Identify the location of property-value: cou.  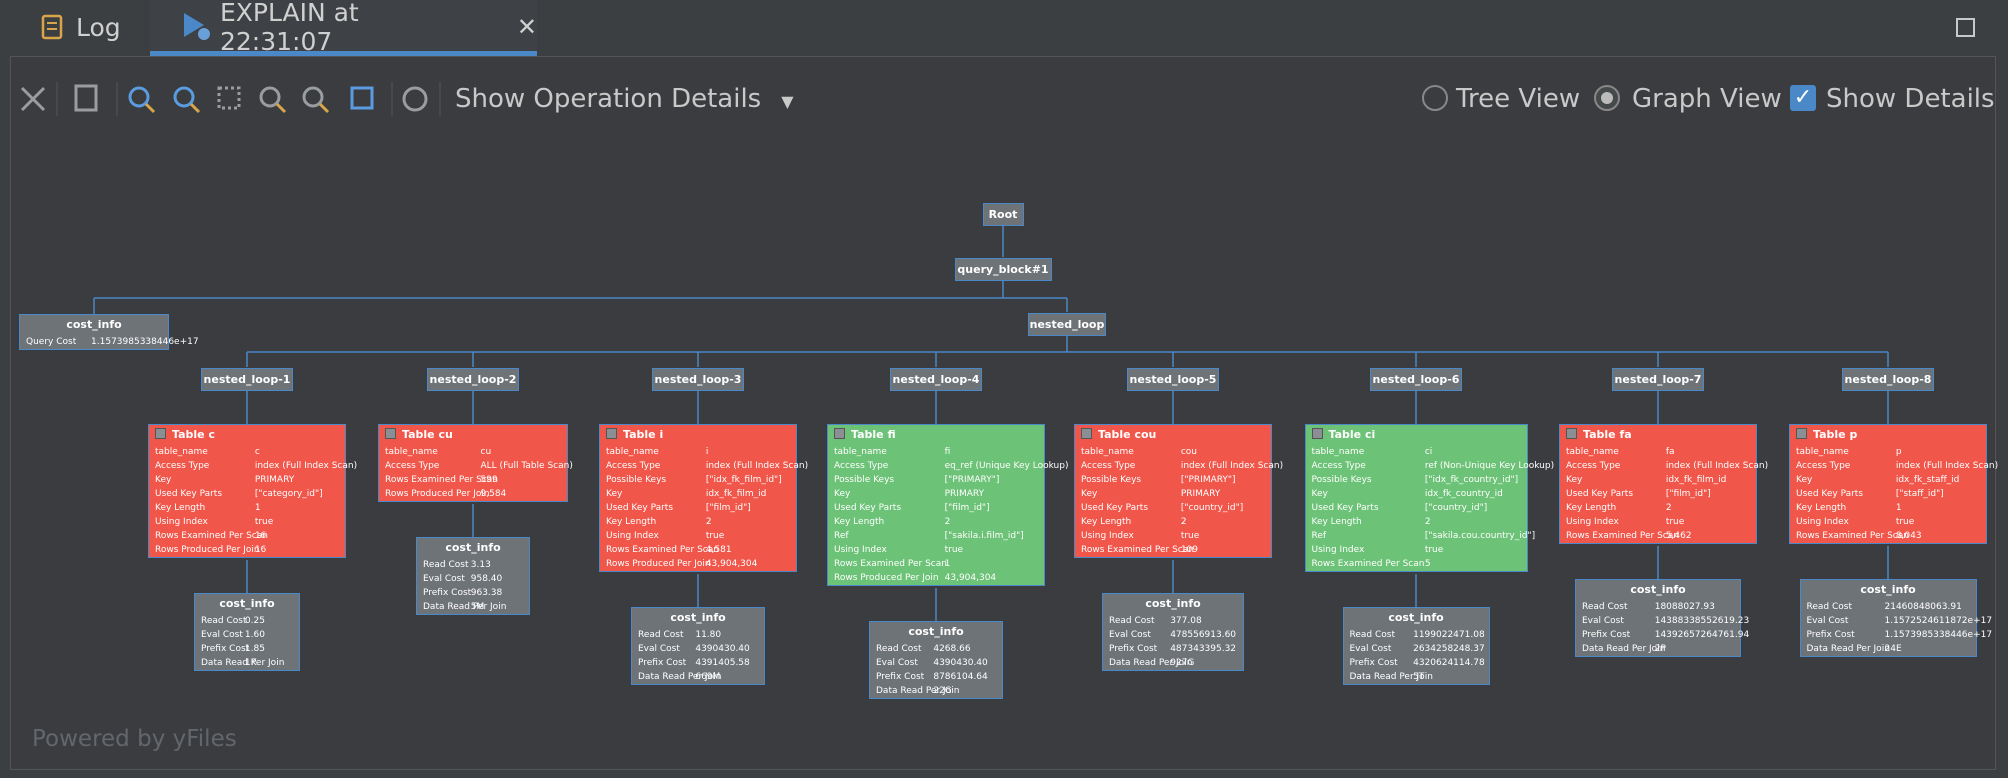
(1188, 452).